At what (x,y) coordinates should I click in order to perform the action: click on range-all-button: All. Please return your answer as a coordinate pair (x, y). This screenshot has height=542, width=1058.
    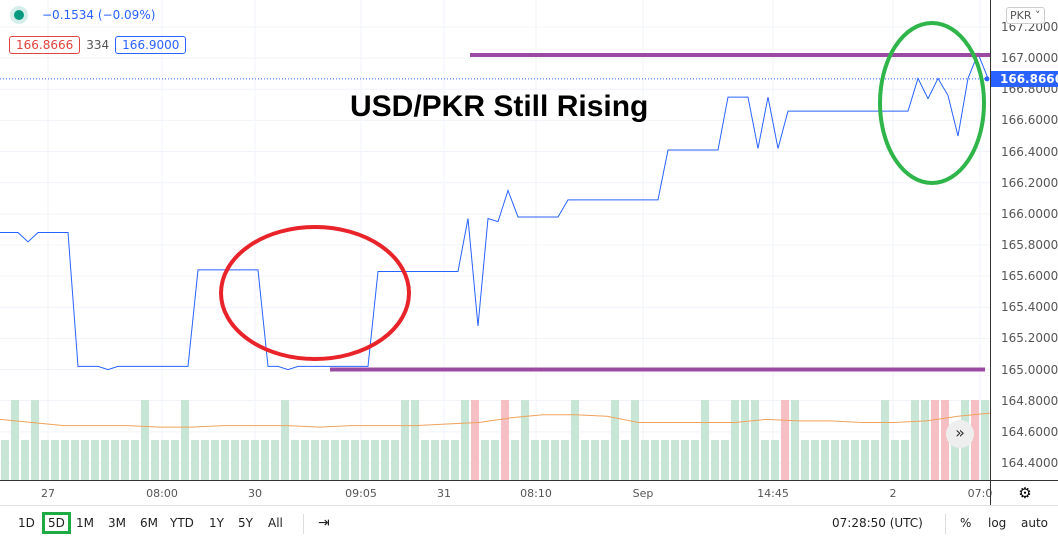
    Looking at the image, I should click on (275, 523).